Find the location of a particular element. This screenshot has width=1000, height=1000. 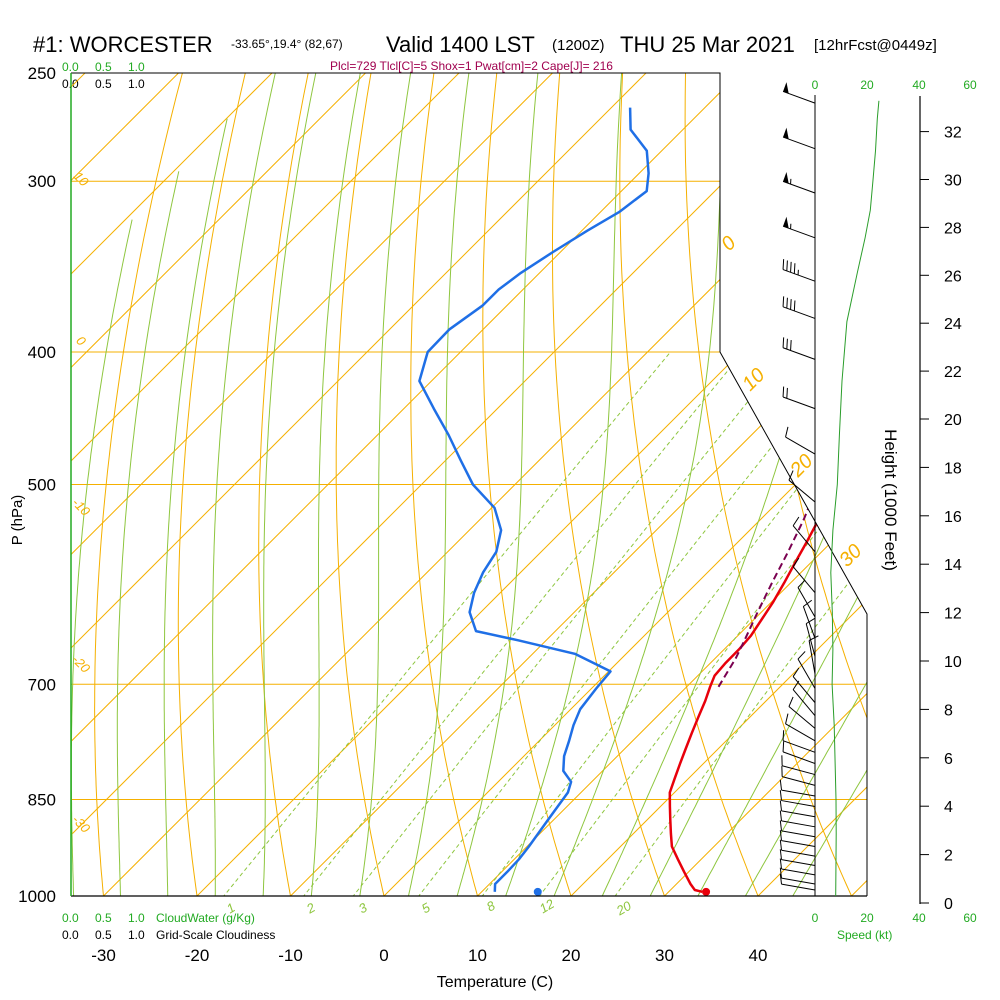

height-tick-label: 32 is located at coordinates (953, 133).